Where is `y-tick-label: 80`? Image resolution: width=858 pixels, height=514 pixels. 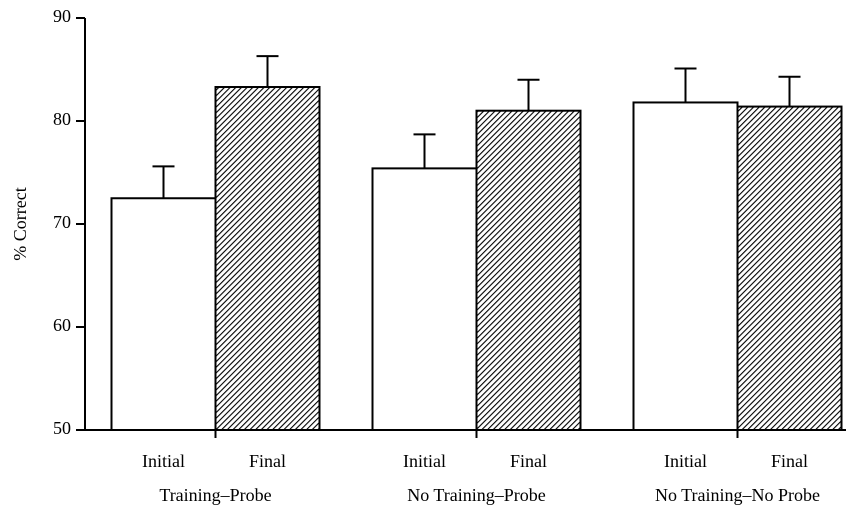
y-tick-label: 80 is located at coordinates (62, 119).